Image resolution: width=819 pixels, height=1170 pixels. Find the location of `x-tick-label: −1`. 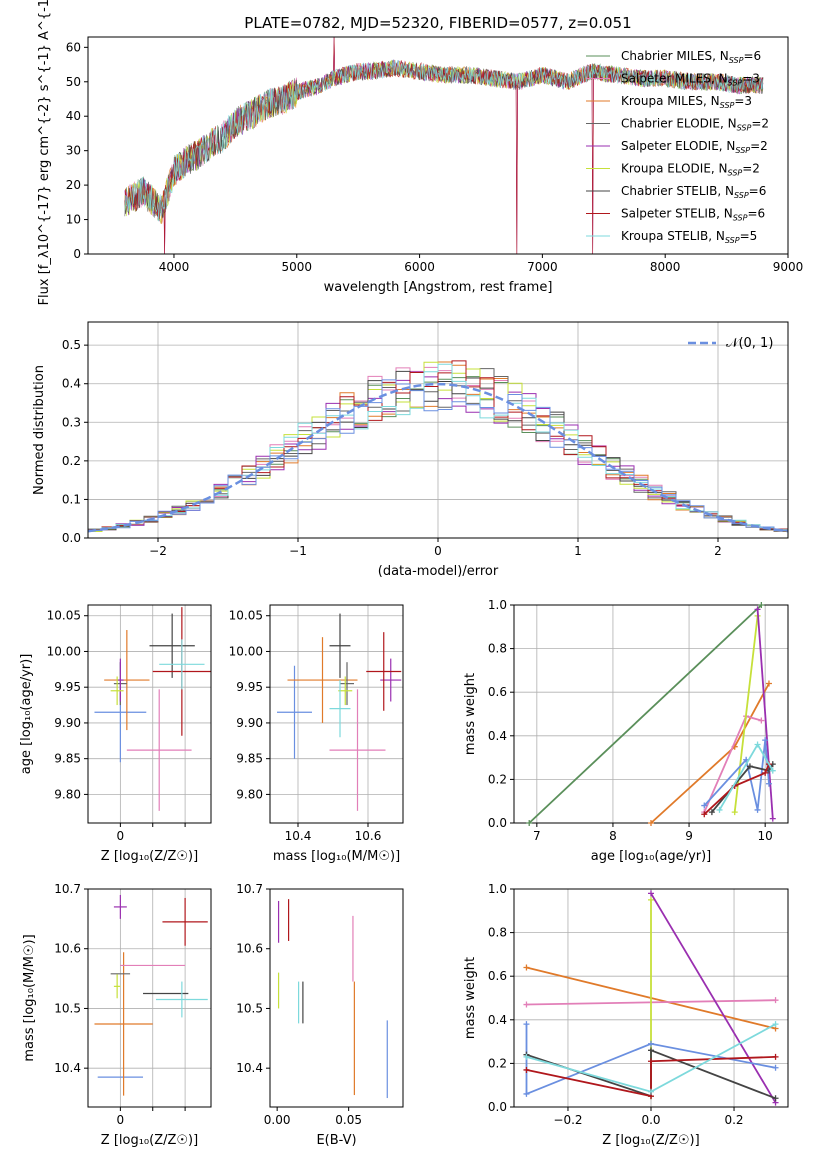

x-tick-label: −1 is located at coordinates (298, 551).